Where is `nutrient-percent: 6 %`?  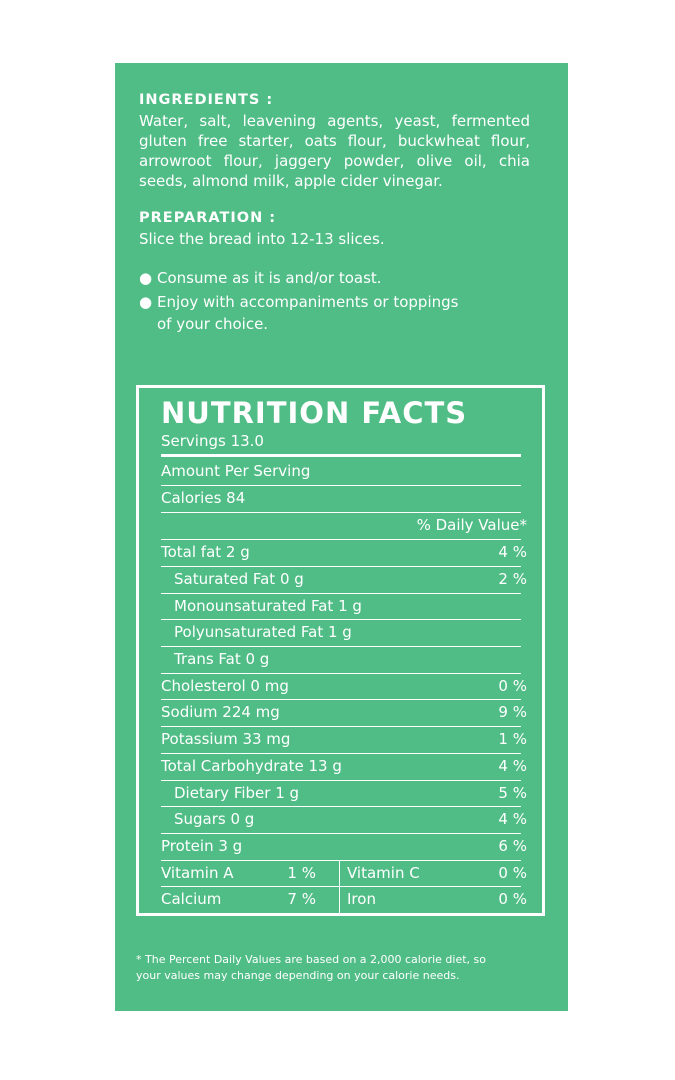
nutrient-percent: 6 % is located at coordinates (512, 846).